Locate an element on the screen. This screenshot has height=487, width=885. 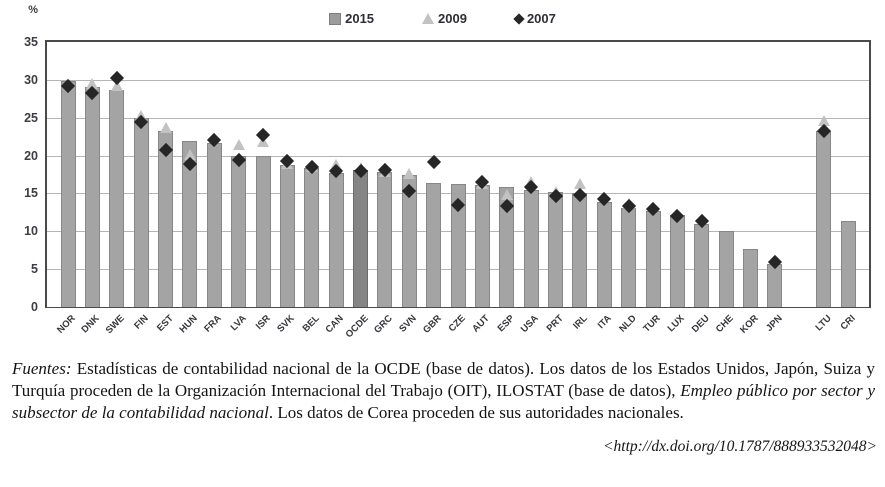
bar-2015-DNK is located at coordinates (92, 196).